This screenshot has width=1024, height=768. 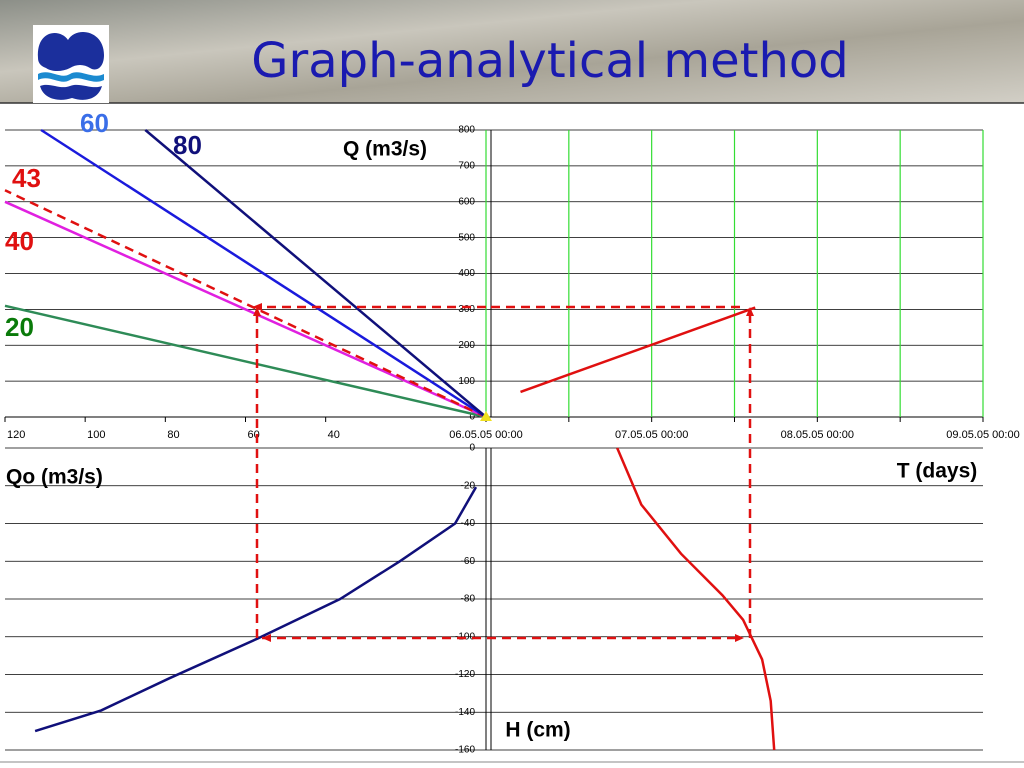 I want to click on y-tick-label: 500, so click(x=466, y=237).